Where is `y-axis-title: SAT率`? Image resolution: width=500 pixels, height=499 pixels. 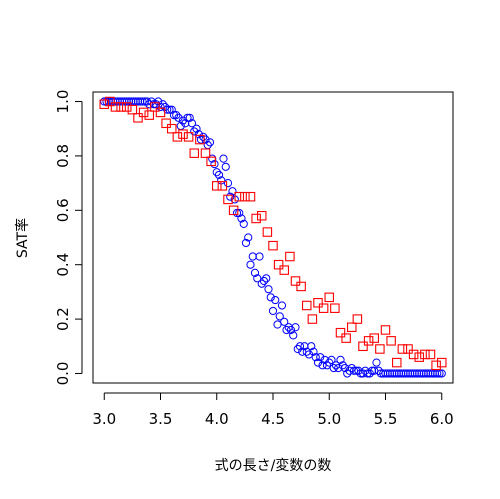
y-axis-title: SAT率 is located at coordinates (22, 238).